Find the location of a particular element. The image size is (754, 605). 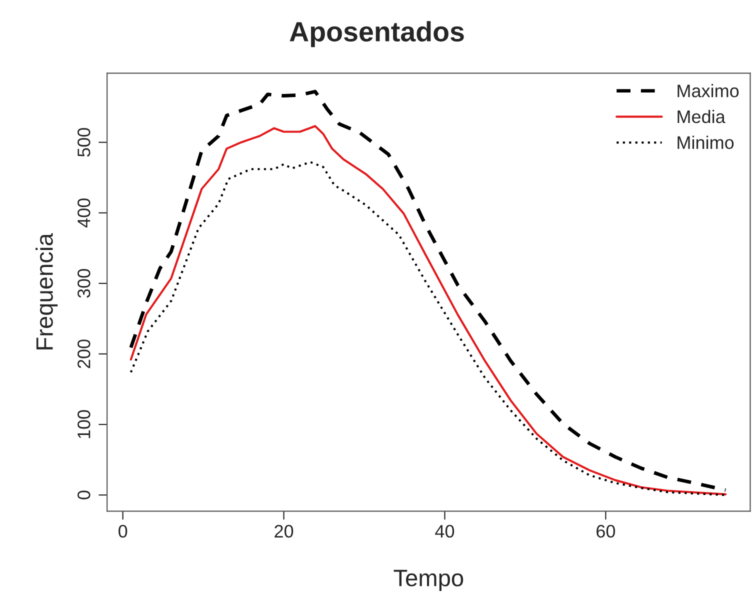

y-axis-title: Frequencia is located at coordinates (47, 291).